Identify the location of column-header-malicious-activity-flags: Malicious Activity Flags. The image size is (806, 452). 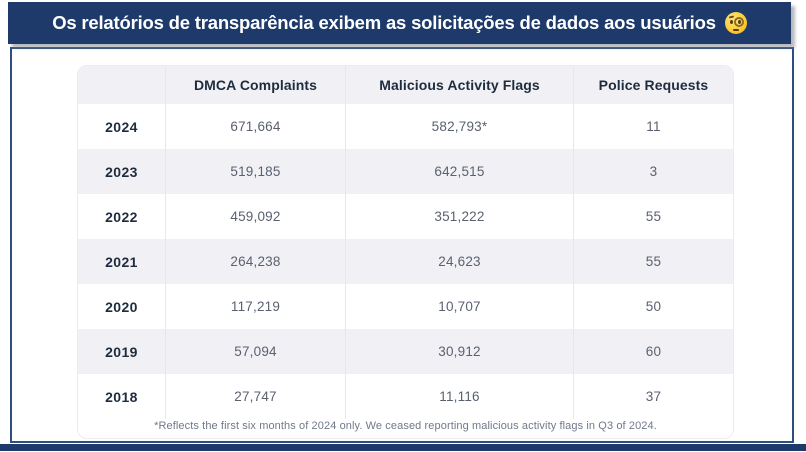
(459, 85).